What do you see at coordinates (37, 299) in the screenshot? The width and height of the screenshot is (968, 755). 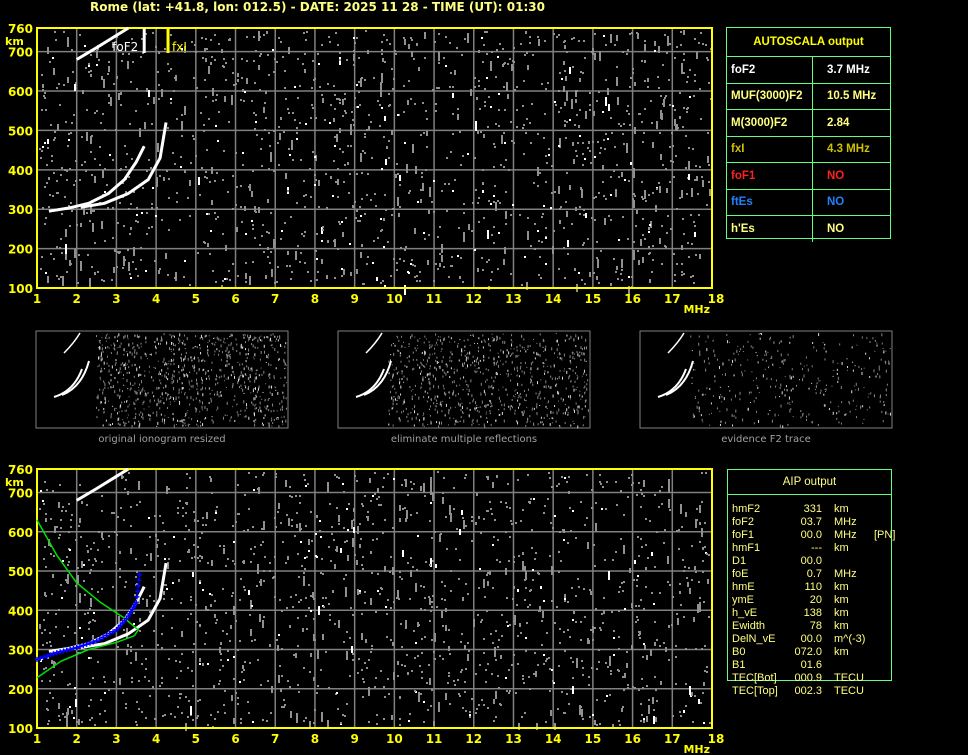 I see `x-tick-label: 1` at bounding box center [37, 299].